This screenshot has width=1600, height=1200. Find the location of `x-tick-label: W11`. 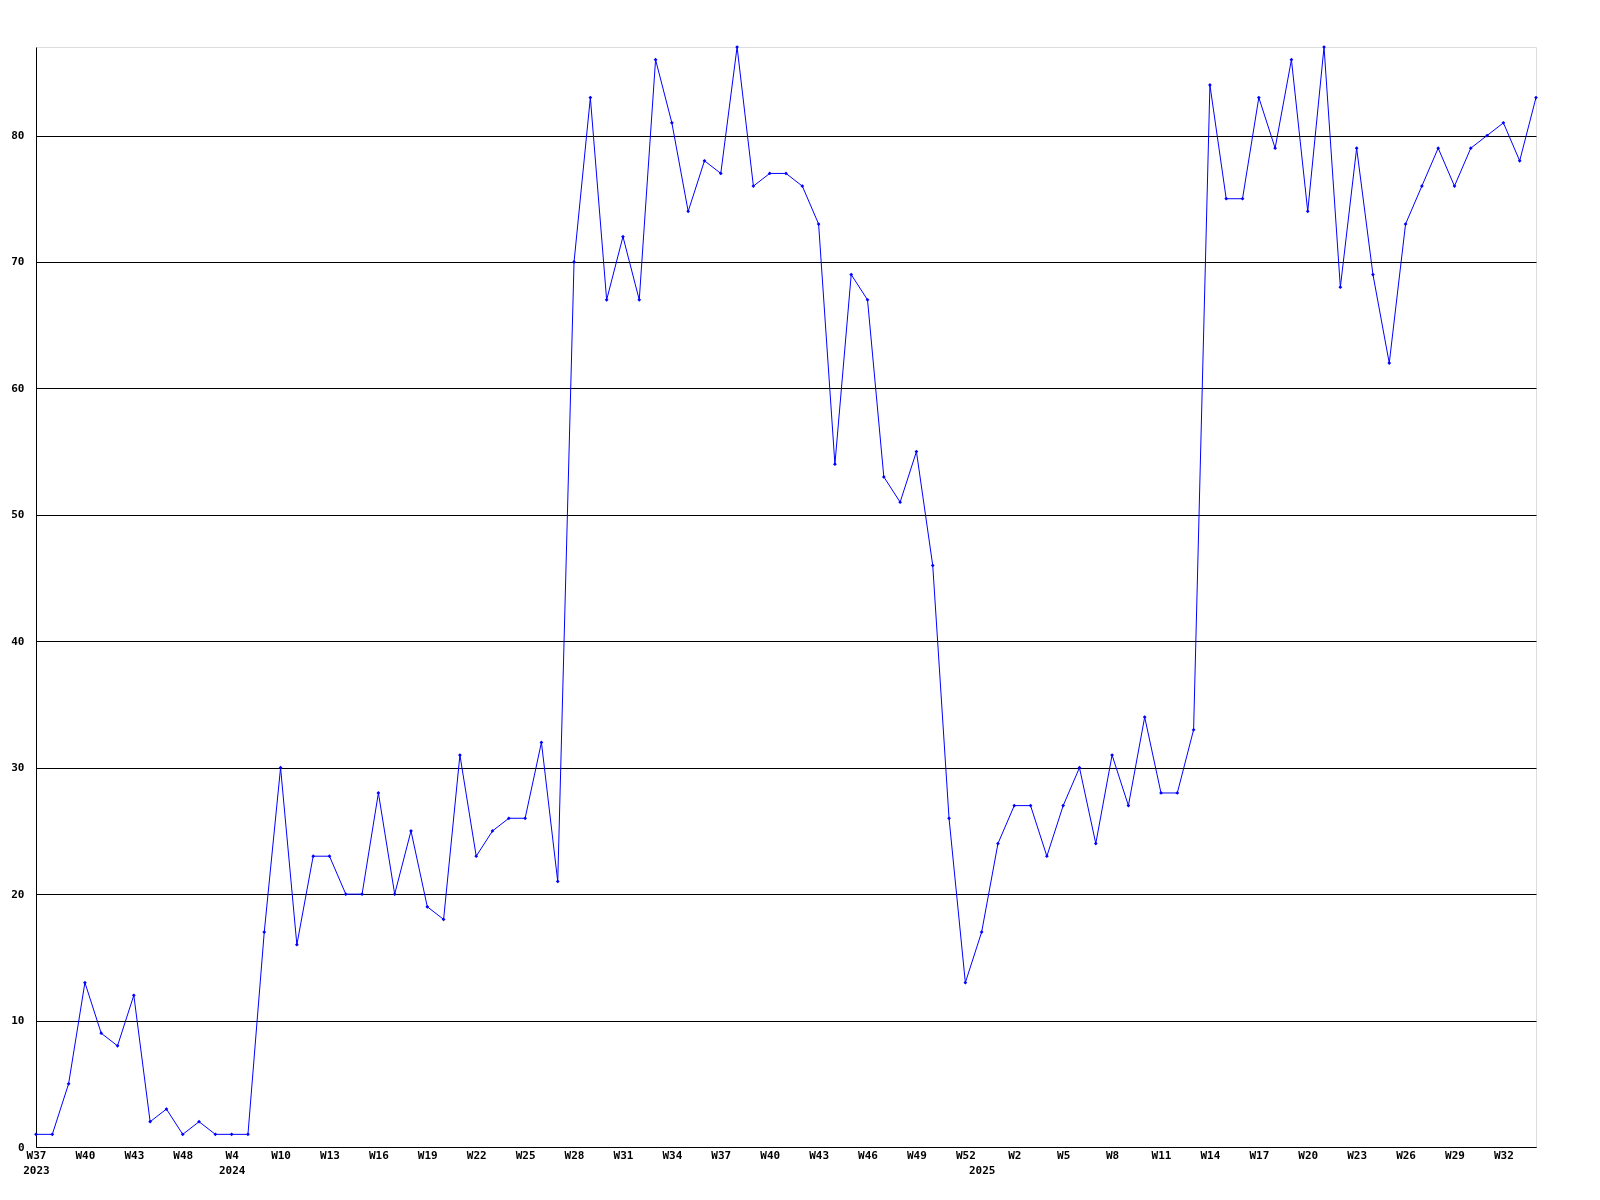

x-tick-label: W11 is located at coordinates (1161, 1155).